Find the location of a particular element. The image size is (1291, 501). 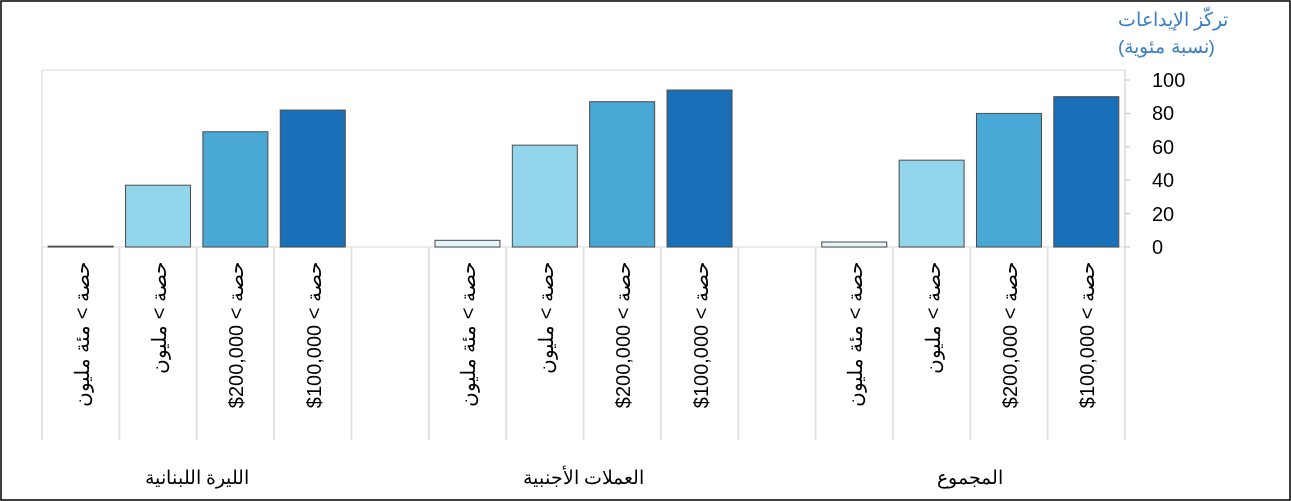

y-tick-label: 40 is located at coordinates (1163, 180).